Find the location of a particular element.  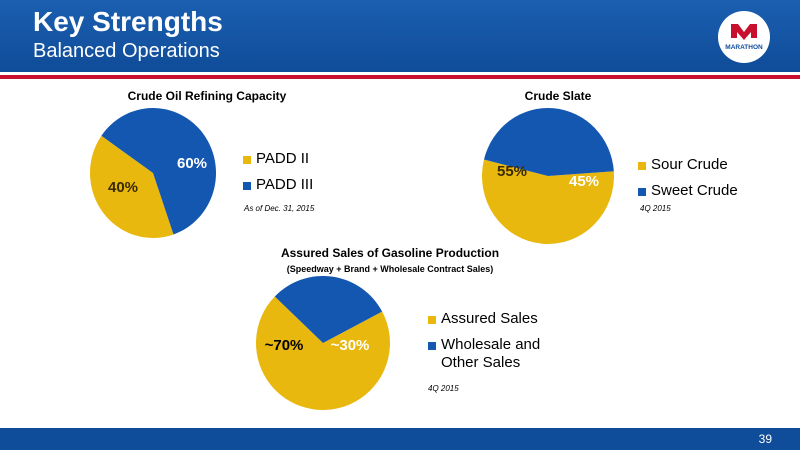

chart2-legend: Sour Crude Sweet Crude is located at coordinates (688, 182).